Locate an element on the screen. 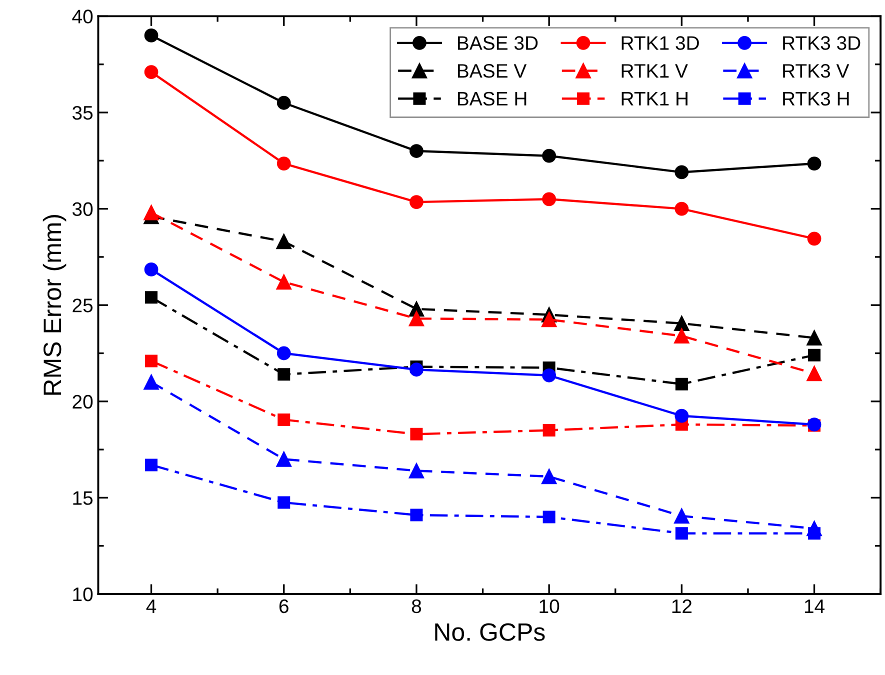 This screenshot has width=885, height=675. legend-label: BASE 3D is located at coordinates (498, 43).